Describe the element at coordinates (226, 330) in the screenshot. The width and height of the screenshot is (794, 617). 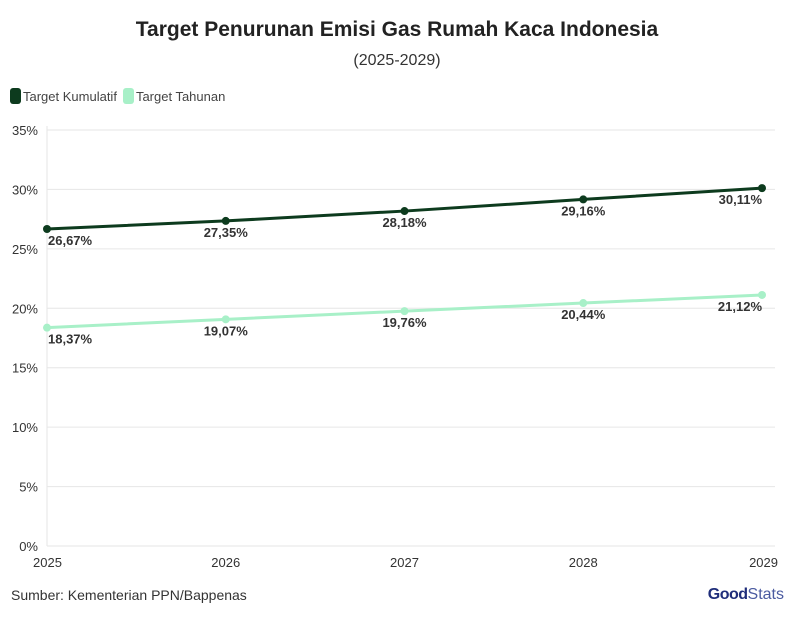
I see `data-label: 19,07%` at that location.